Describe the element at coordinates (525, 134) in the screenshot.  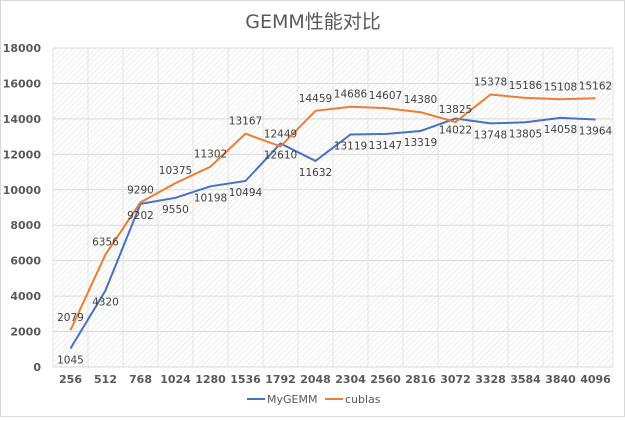
I see `data-label-mygemm: 13805` at that location.